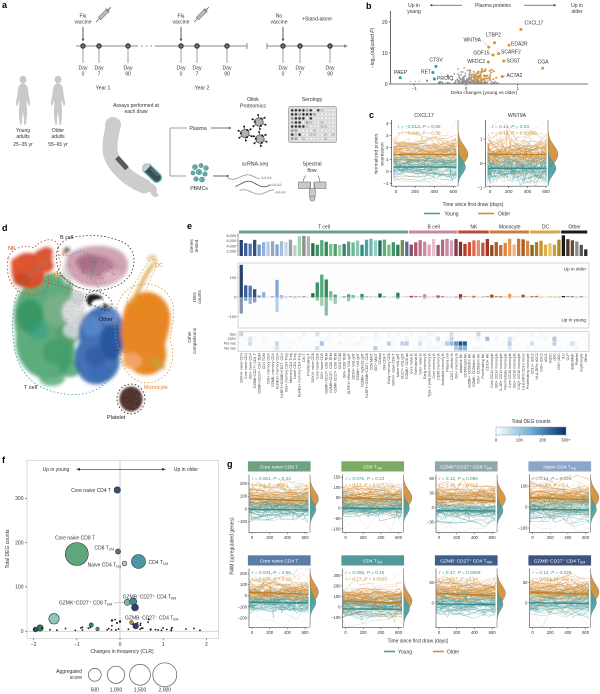 The height and width of the screenshot is (694, 600). What do you see at coordinates (286, 372) in the screenshot?
I see `svg-text: ISG+ memory CD4 Treg` at bounding box center [286, 372].